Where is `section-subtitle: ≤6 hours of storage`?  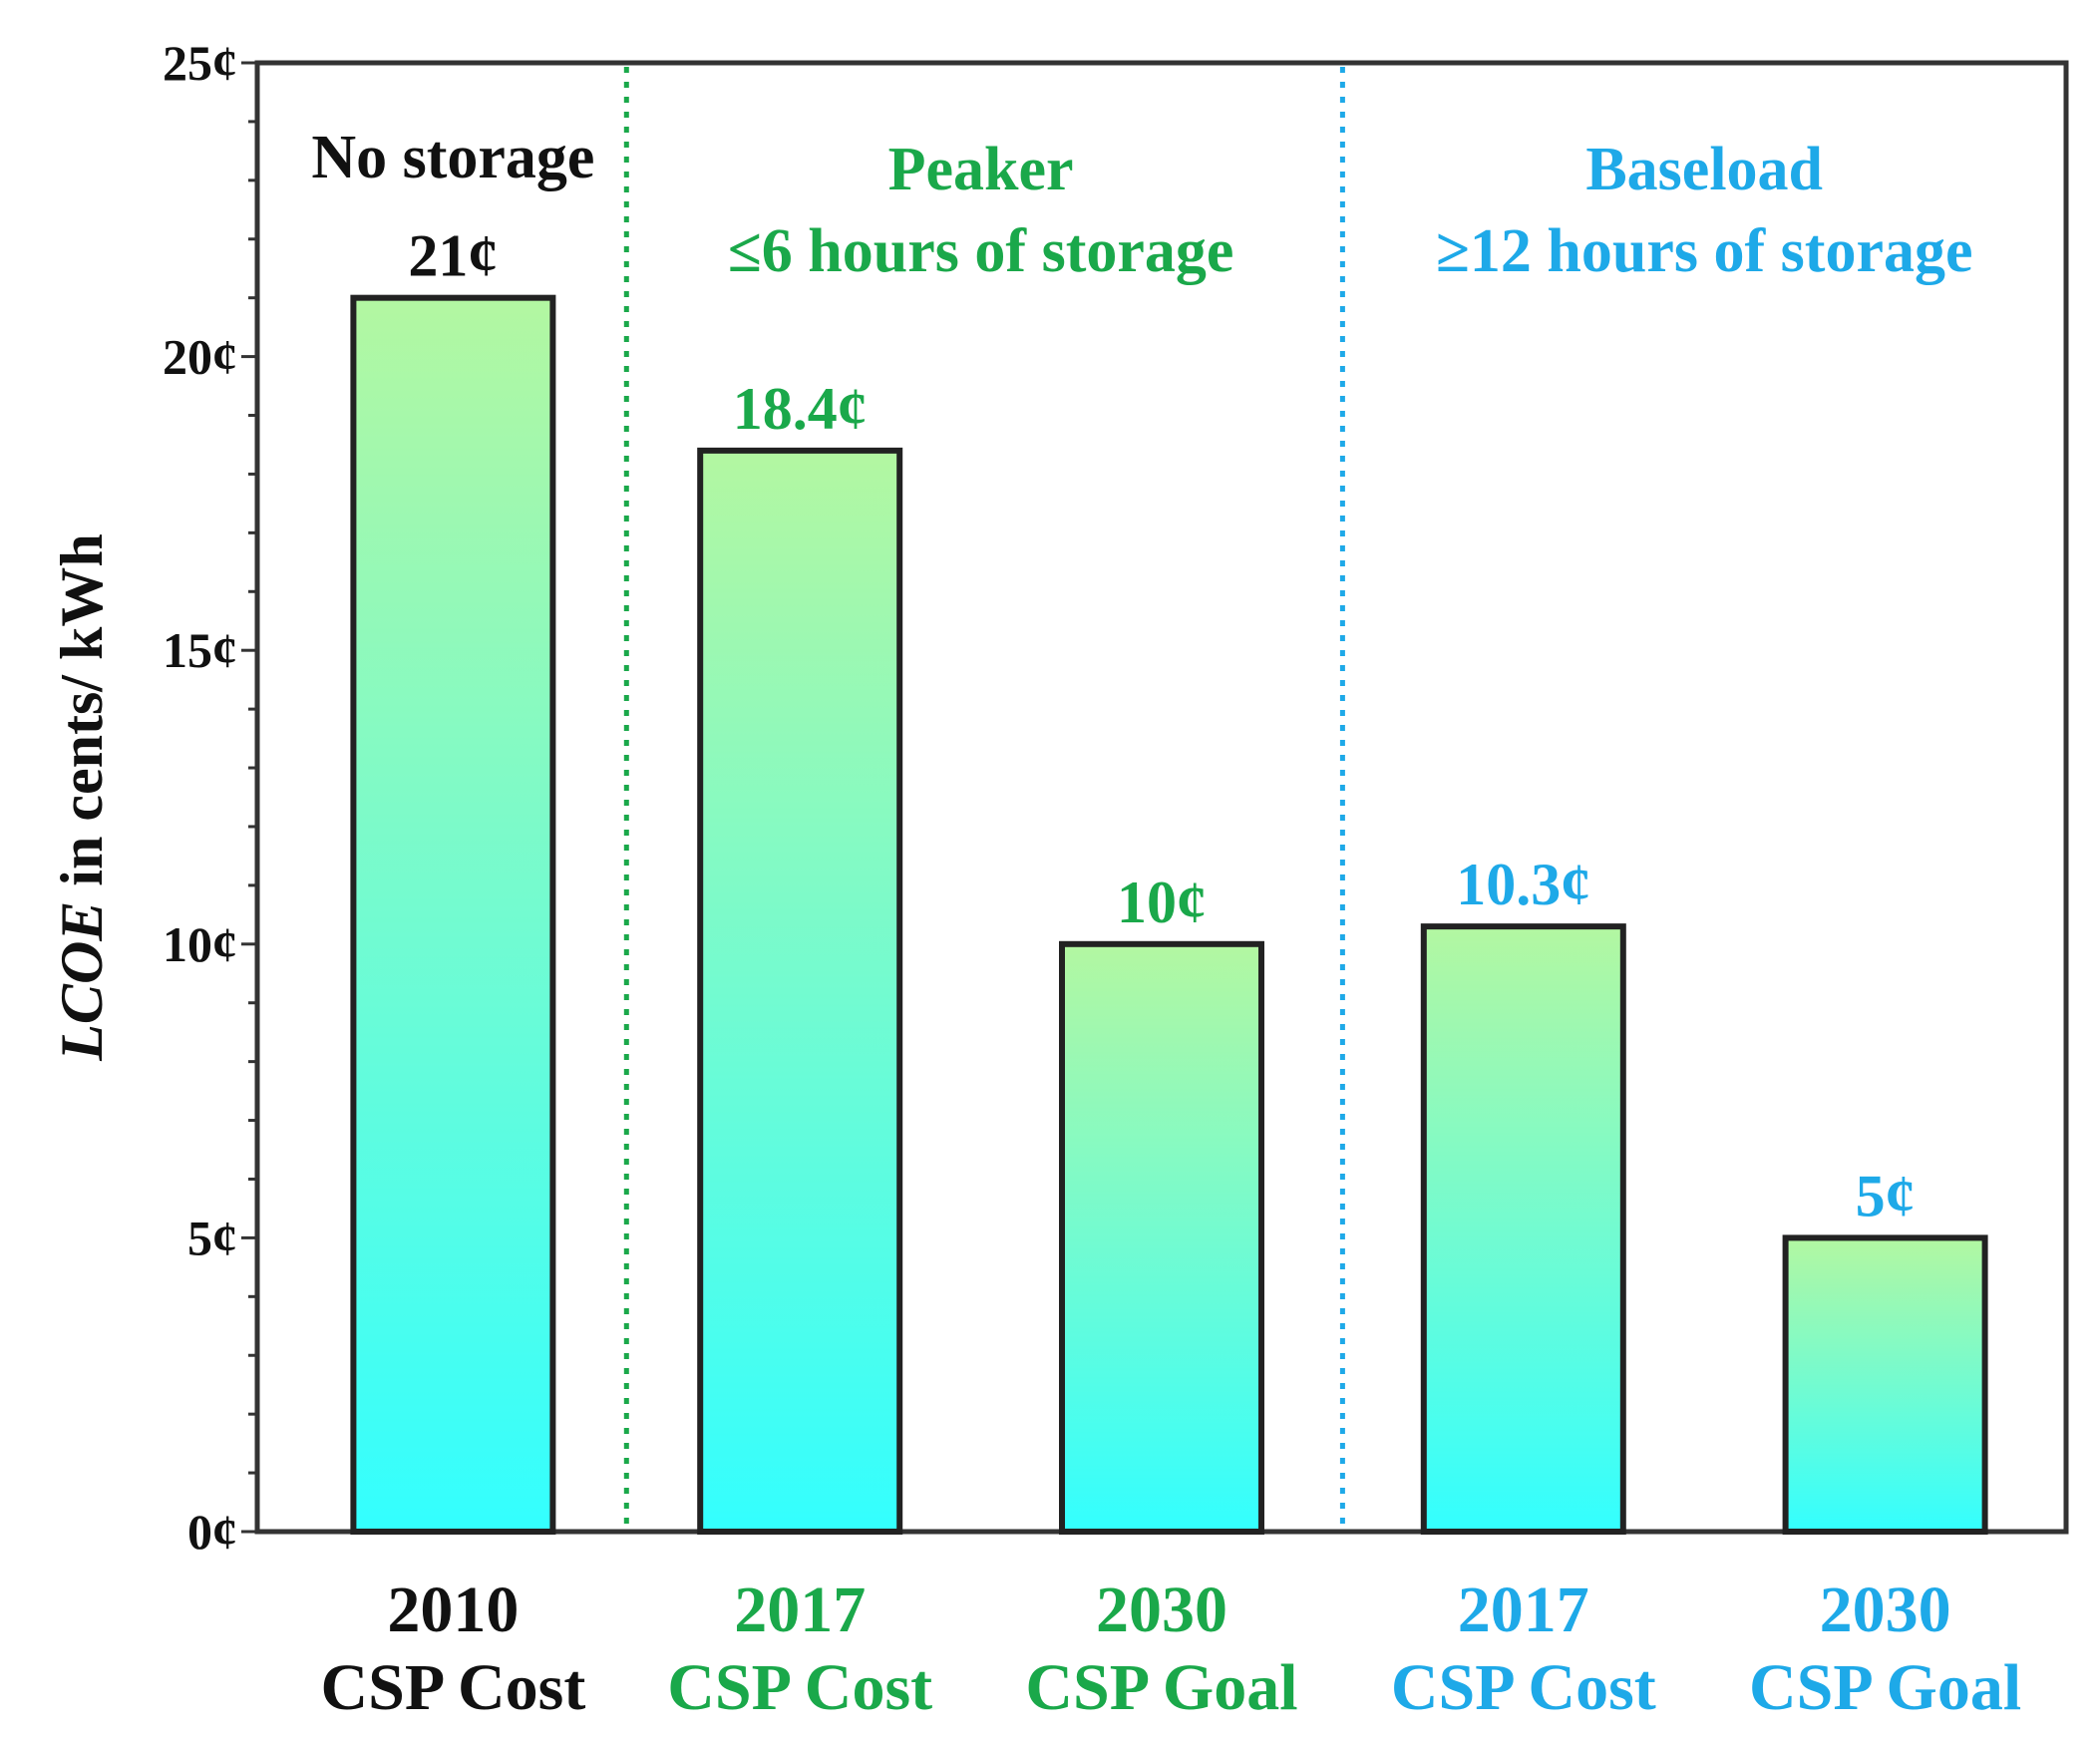
section-subtitle: ≤6 hours of storage is located at coordinates (981, 251).